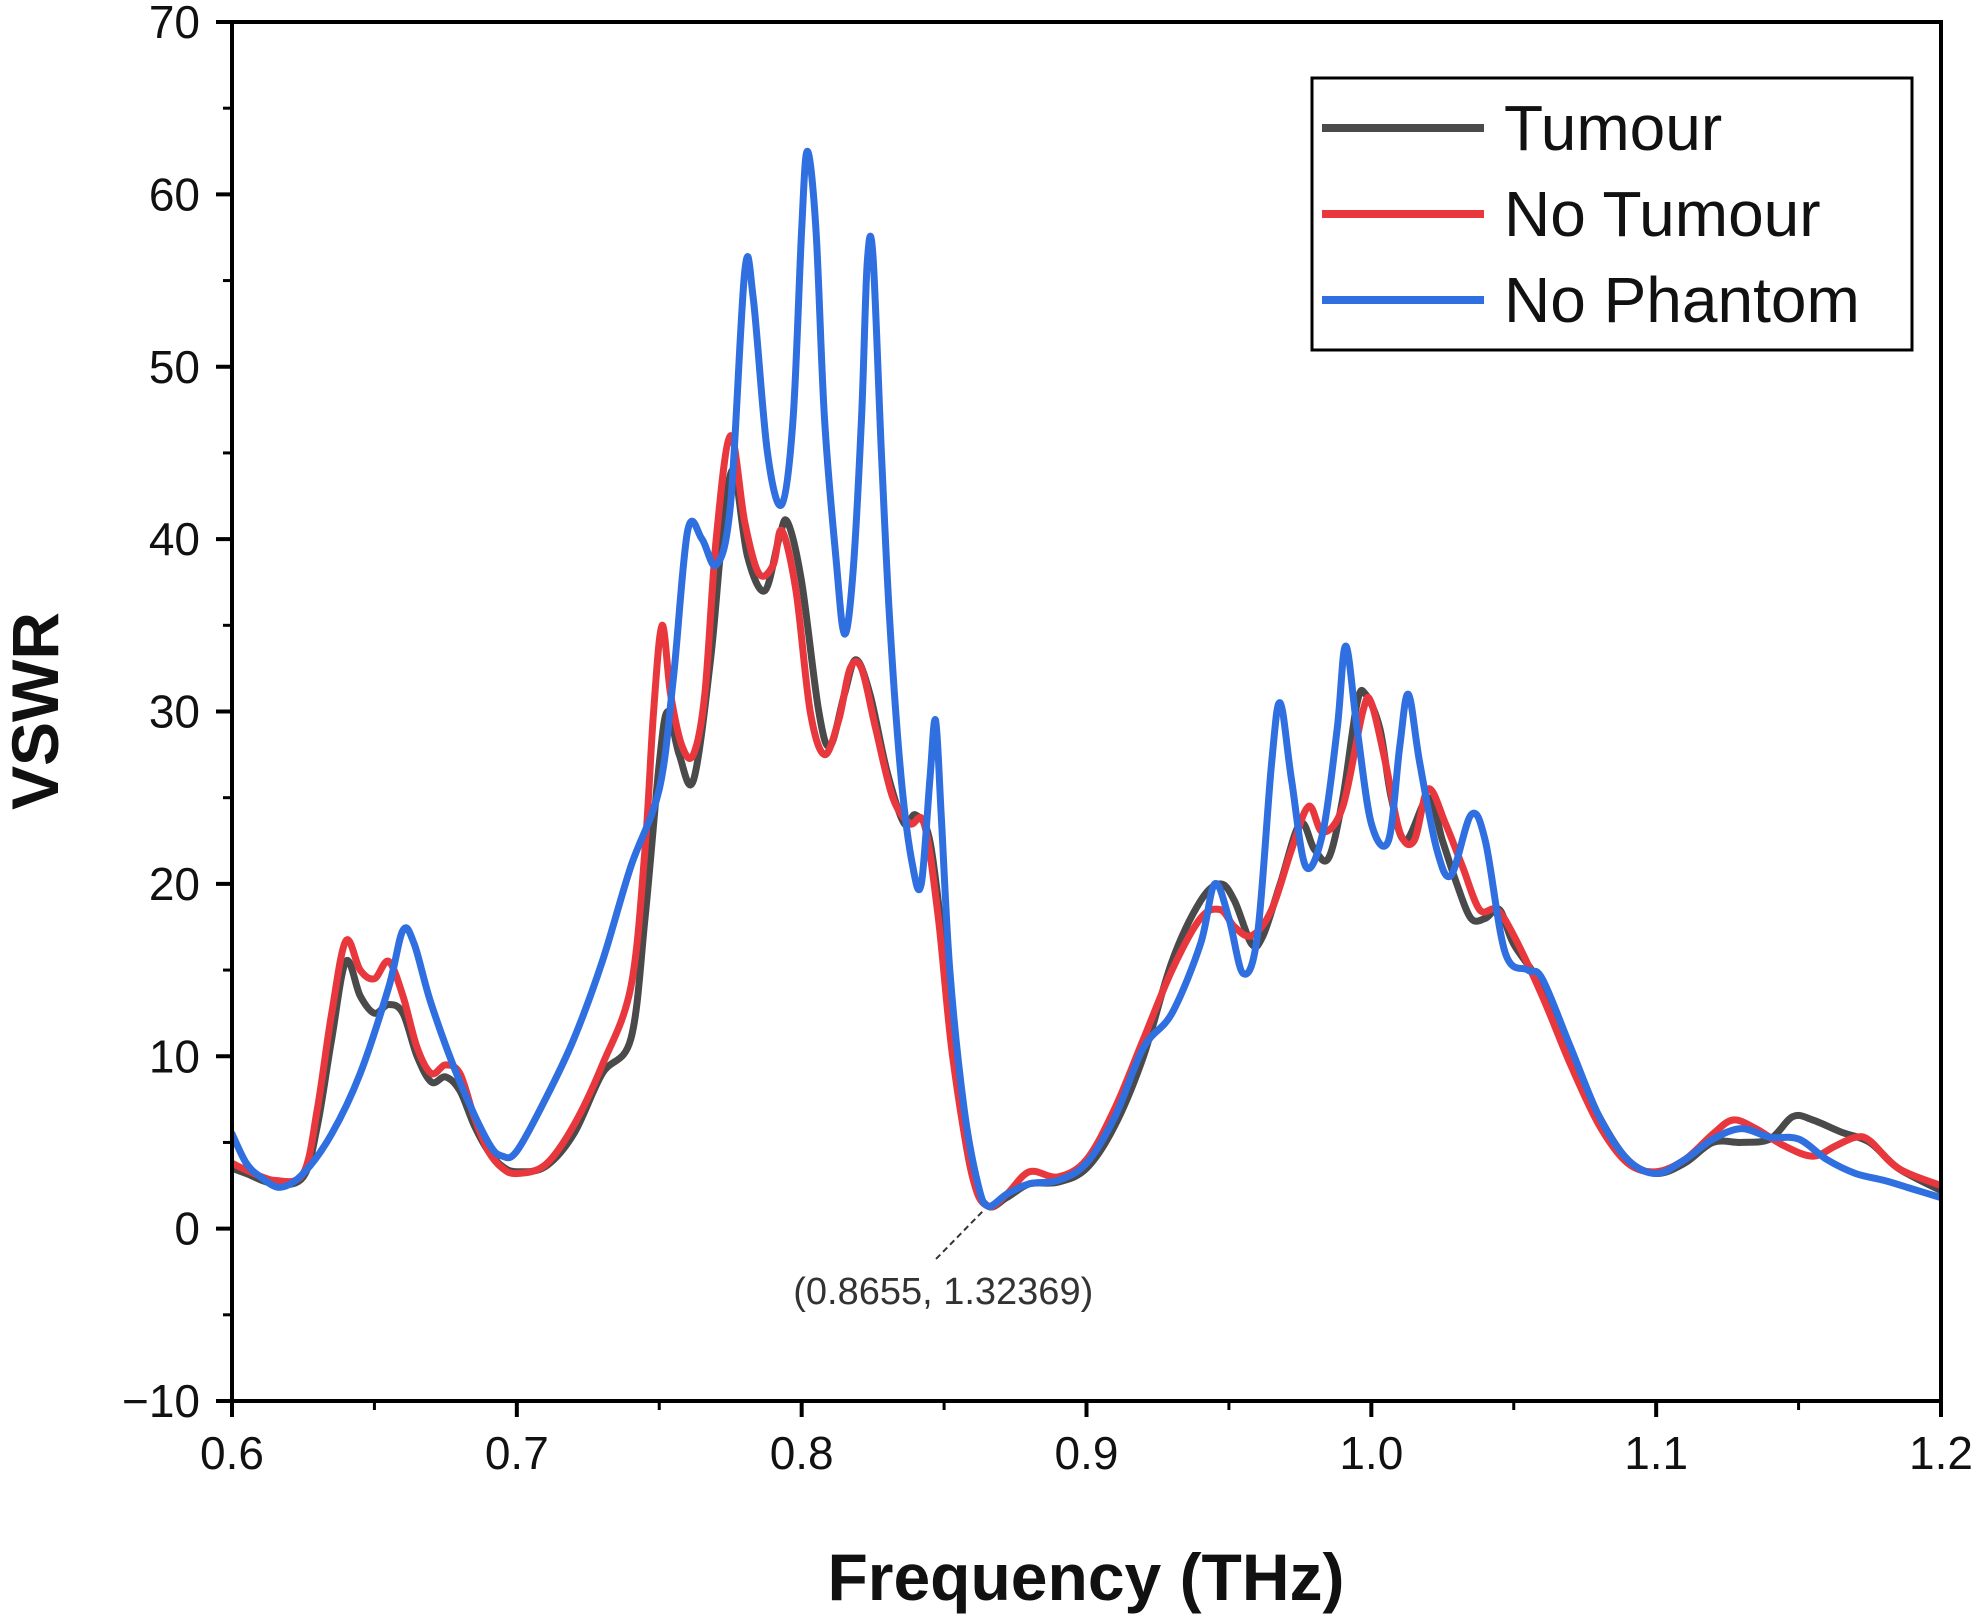  I want to click on y-tick-label: 0, so click(187, 1229).